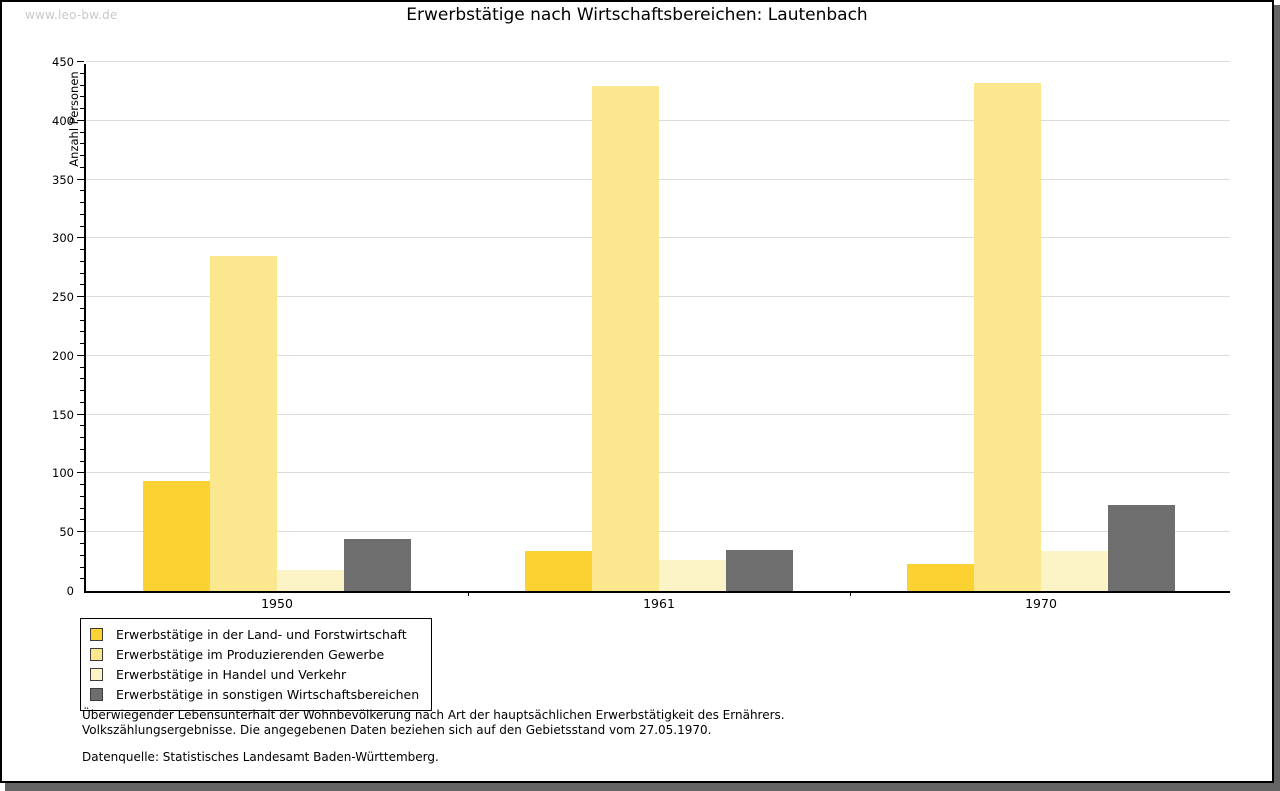 This screenshot has height=791, width=1280. What do you see at coordinates (277, 603) in the screenshot?
I see `x-category-label: 1950` at bounding box center [277, 603].